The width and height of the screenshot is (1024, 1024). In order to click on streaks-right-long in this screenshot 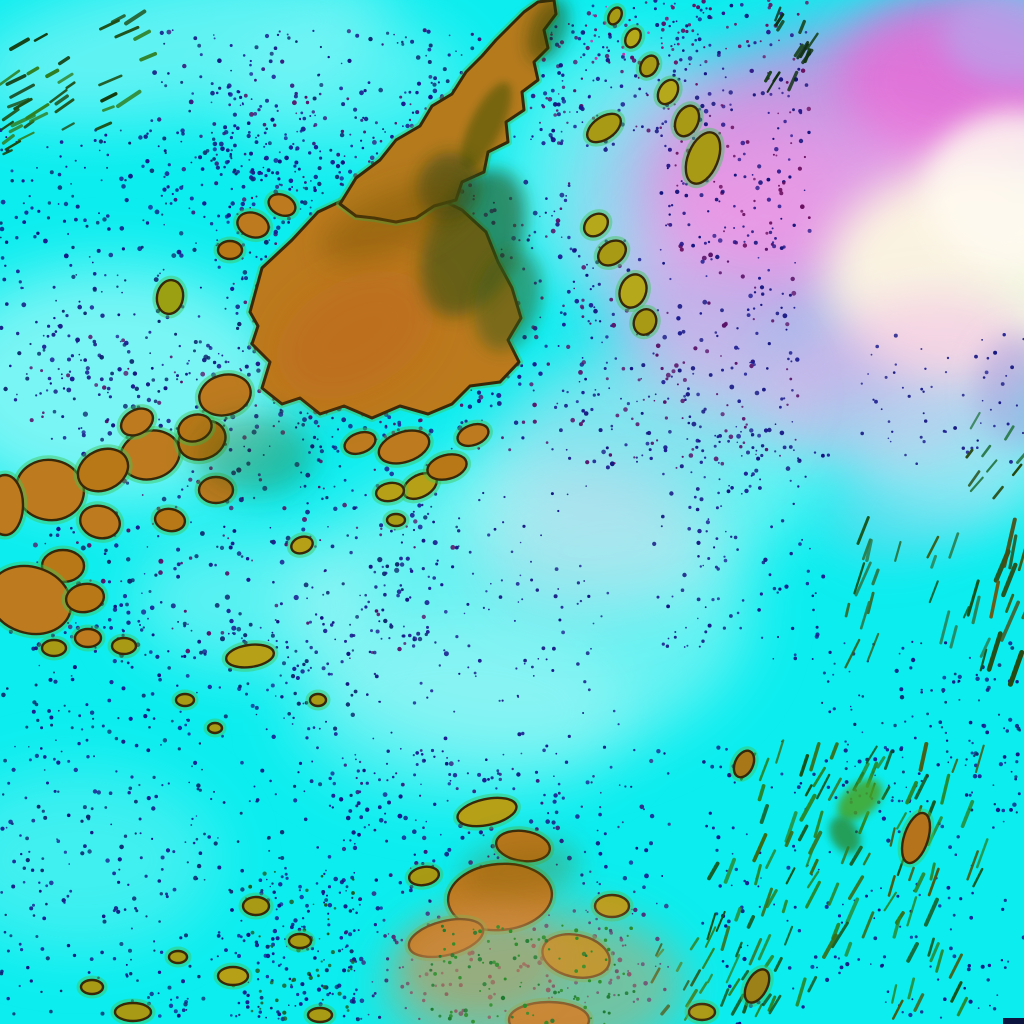, I will do `click(1005, 602)`.